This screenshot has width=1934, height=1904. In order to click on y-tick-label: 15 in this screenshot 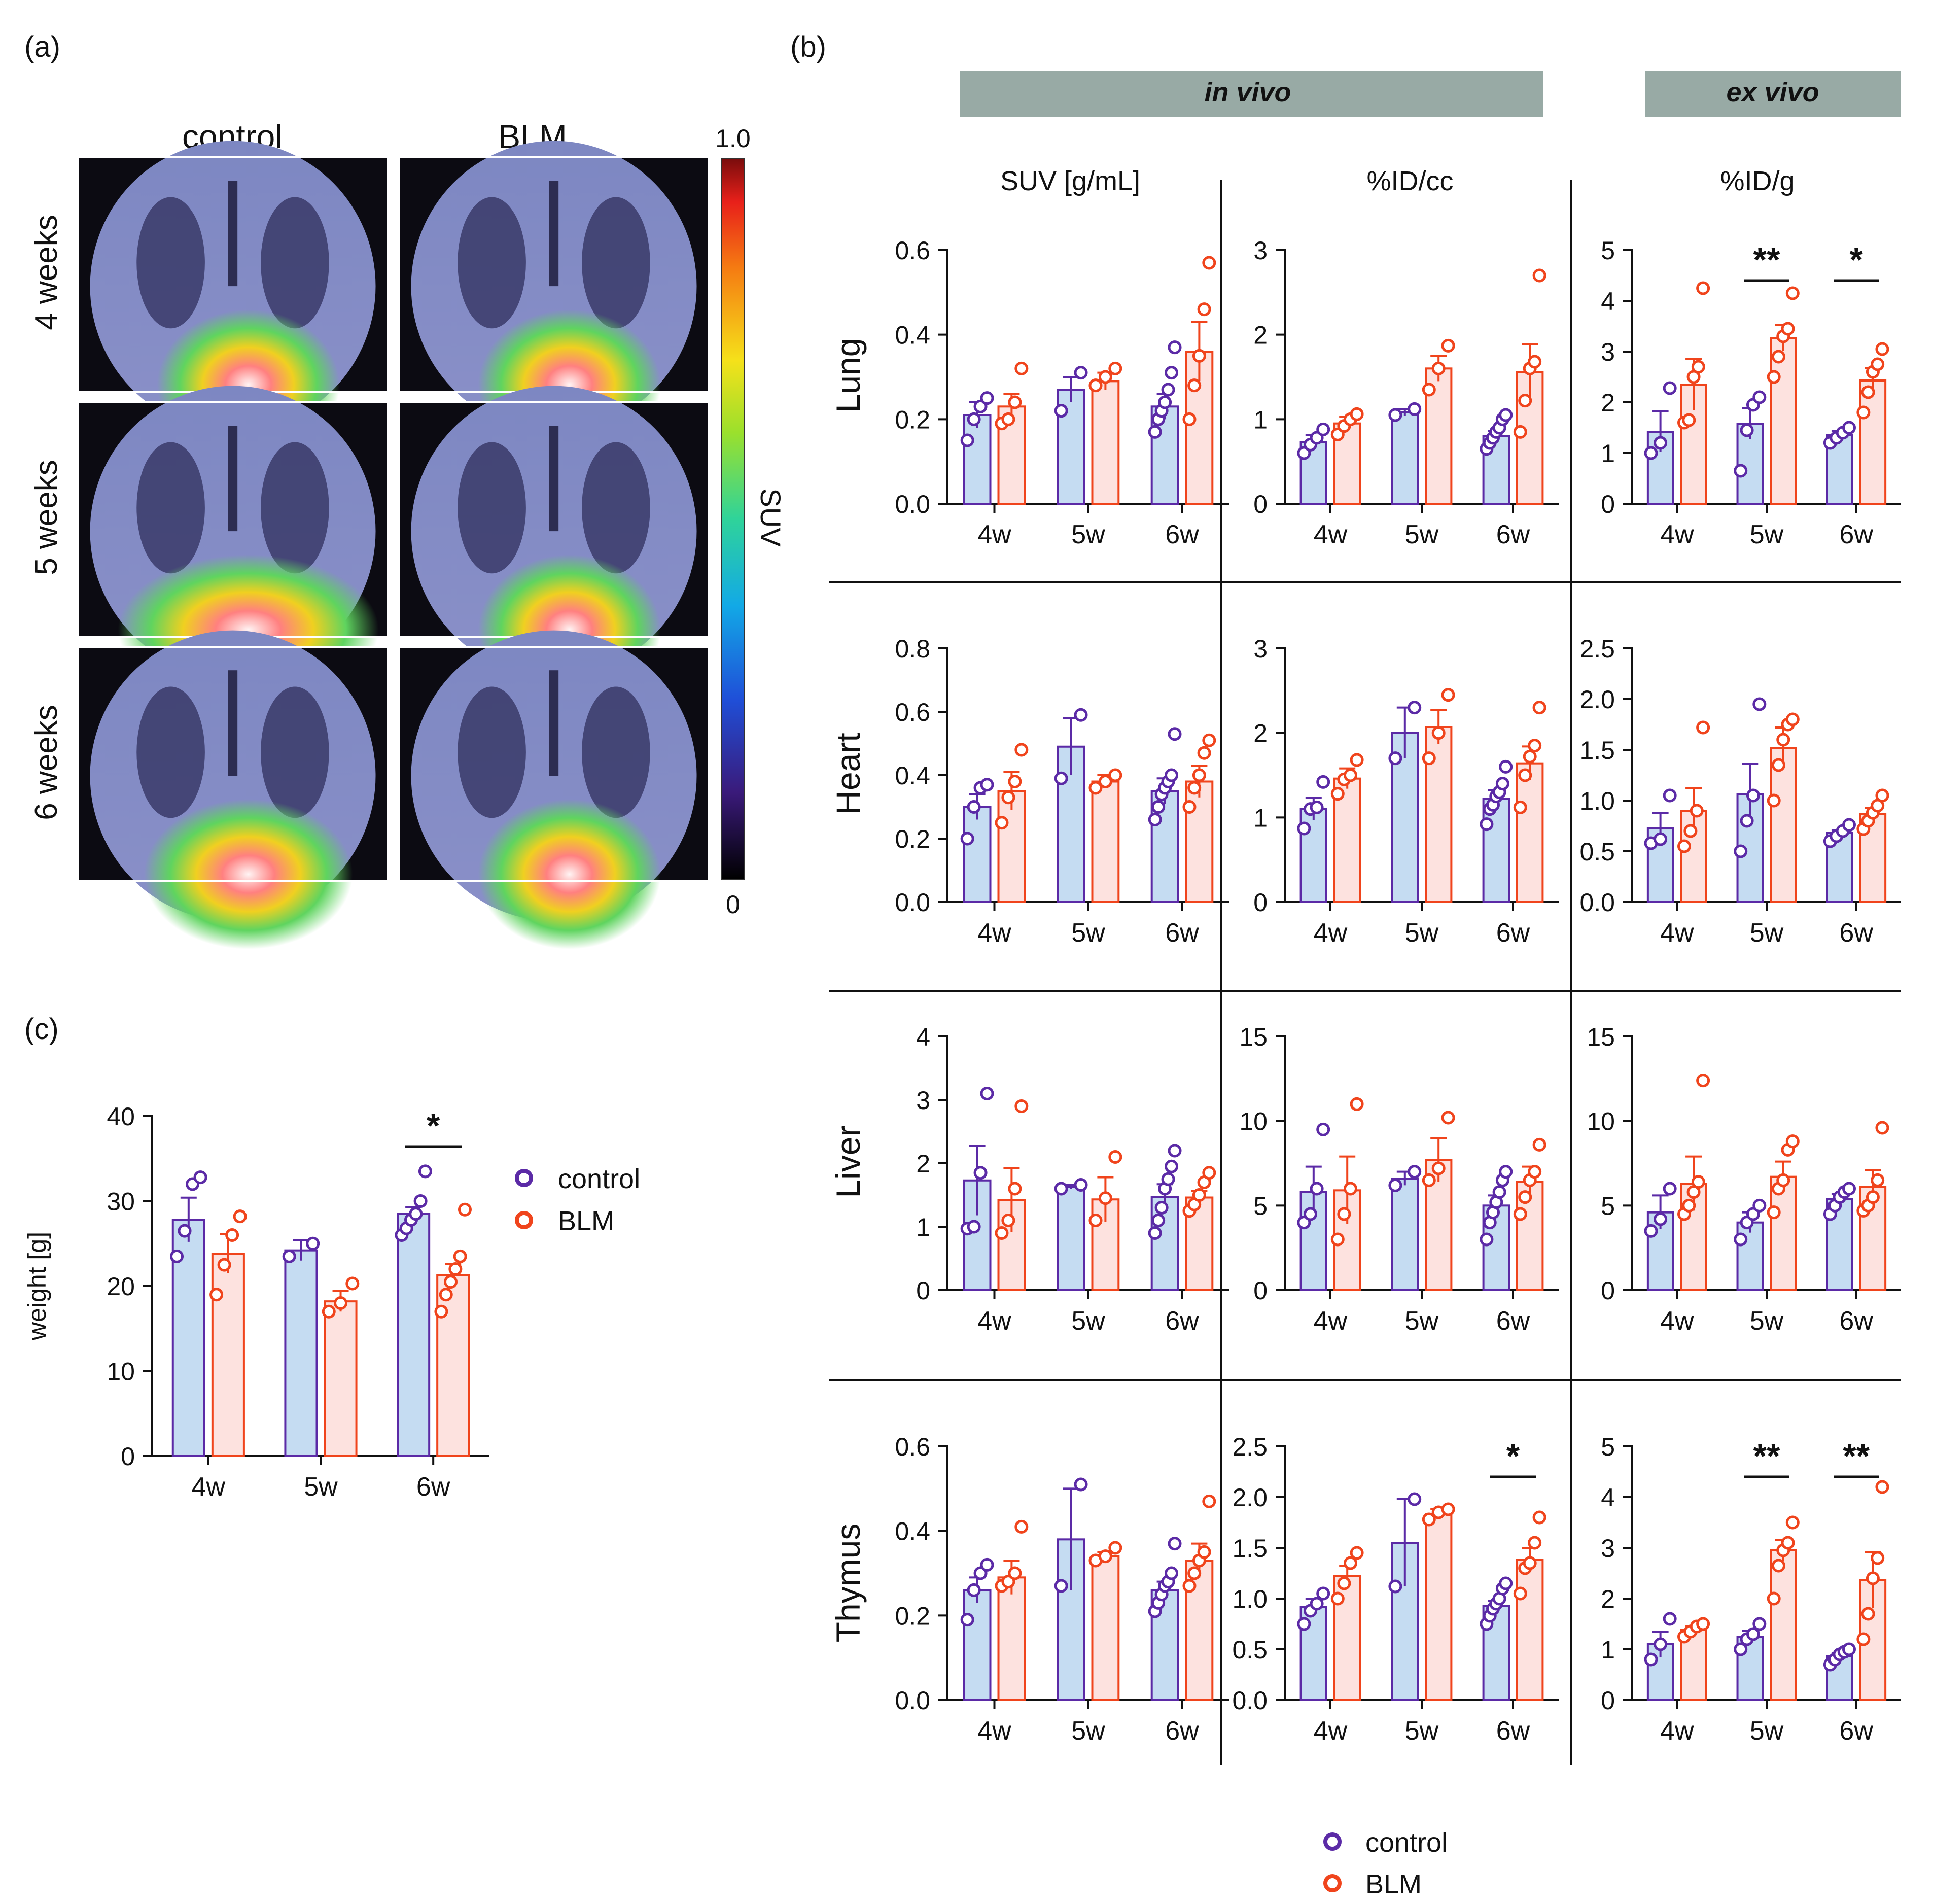, I will do `click(1253, 1037)`.